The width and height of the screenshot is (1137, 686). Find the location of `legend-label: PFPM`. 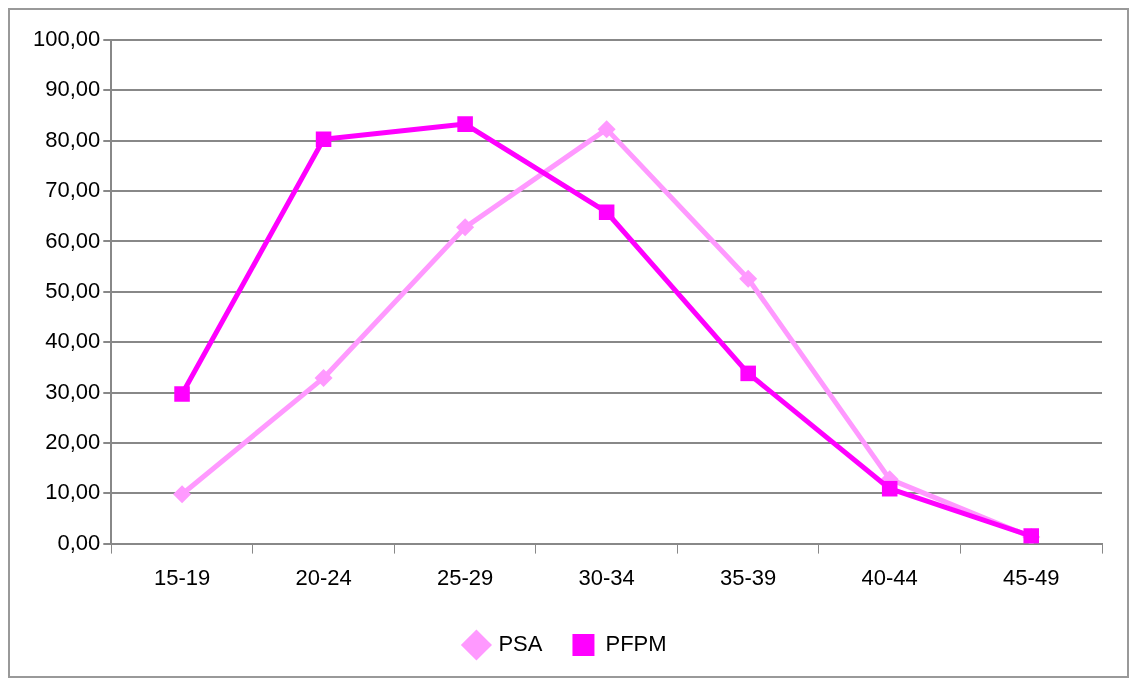

legend-label: PFPM is located at coordinates (636, 644).